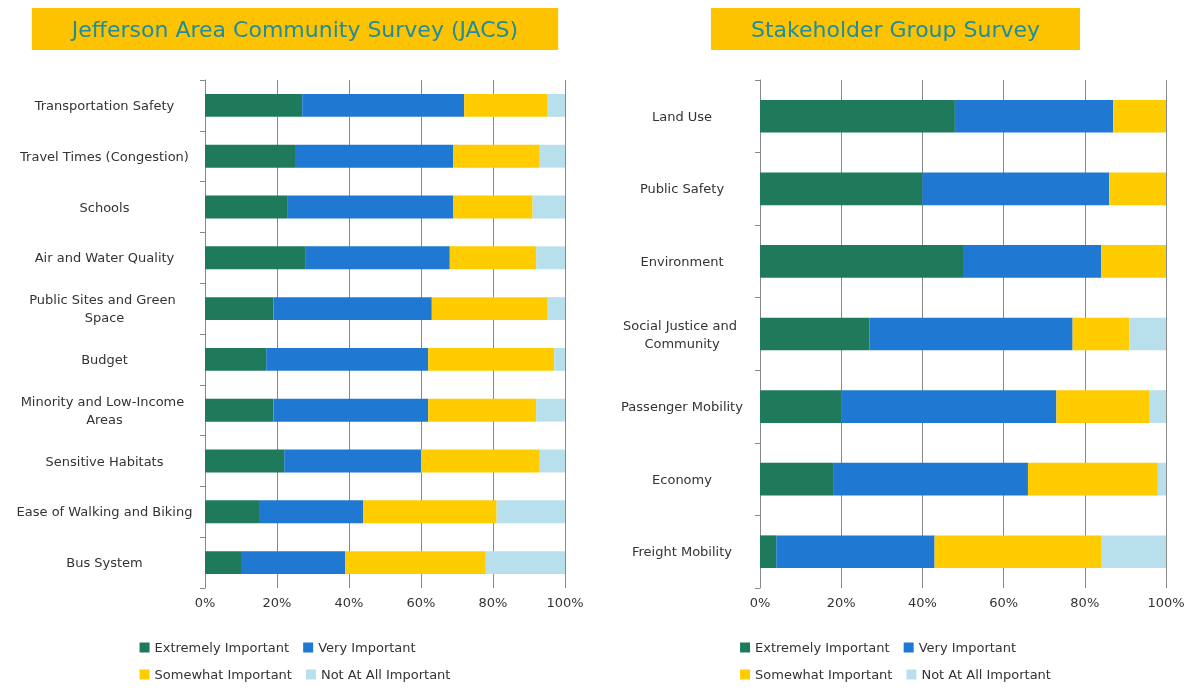 The image size is (1191, 698). I want to click on y-tick-label: Freight Mobility, so click(682, 552).